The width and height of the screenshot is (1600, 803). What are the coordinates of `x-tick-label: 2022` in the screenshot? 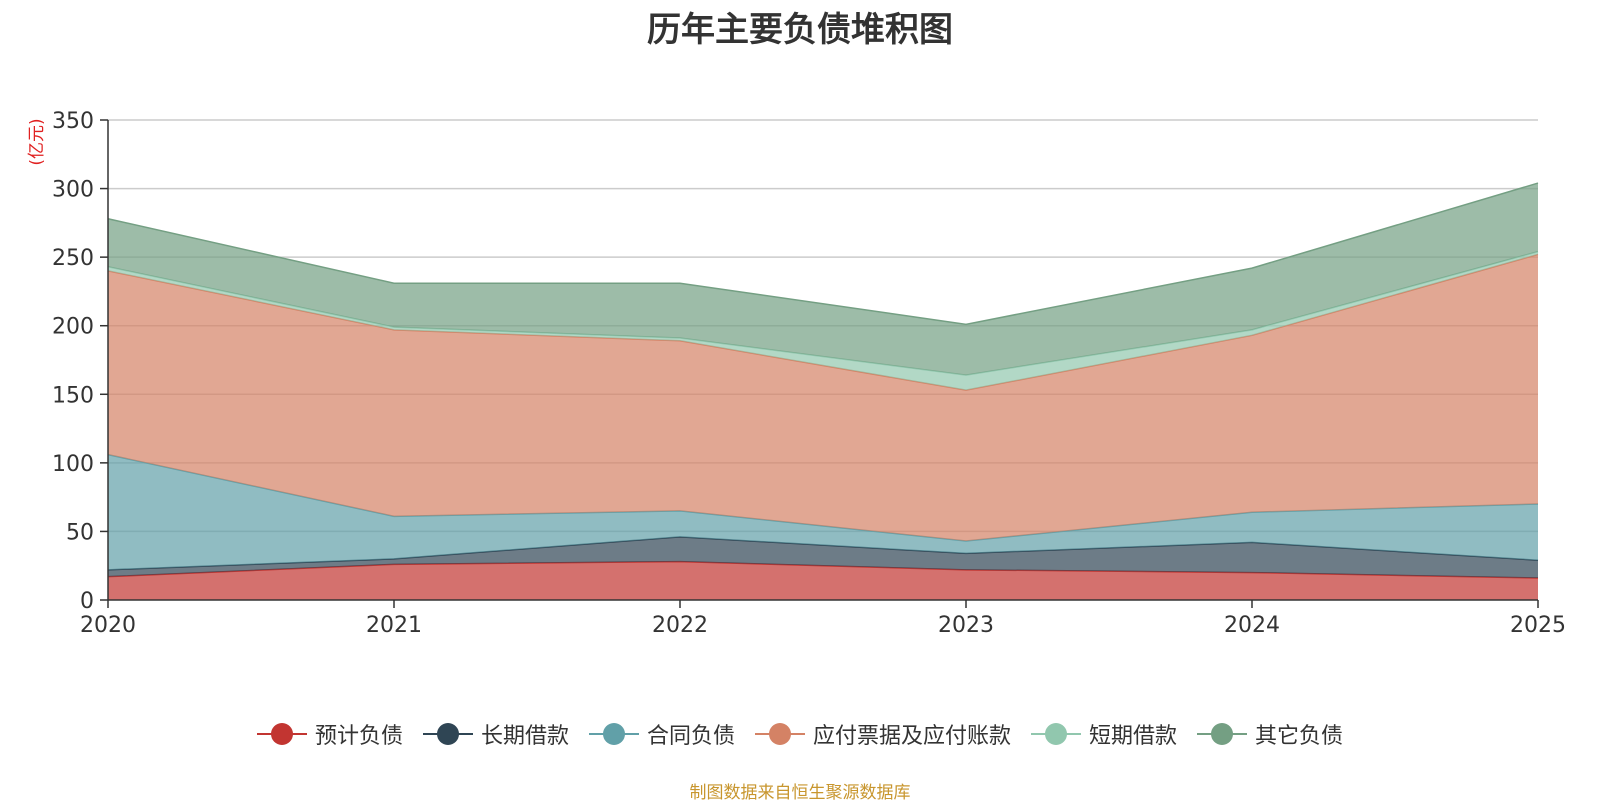 It's located at (680, 625).